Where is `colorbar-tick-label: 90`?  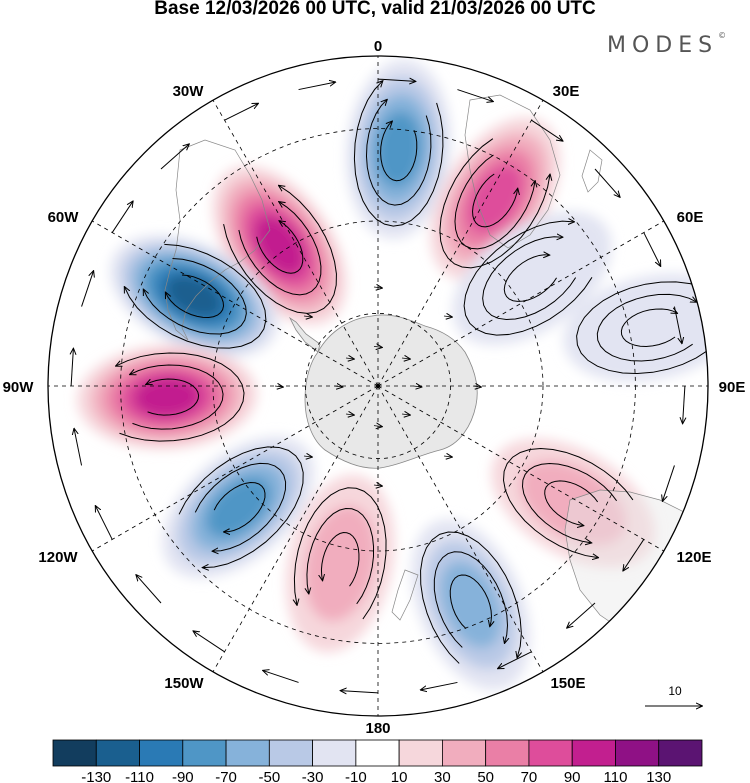 colorbar-tick-label: 90 is located at coordinates (572, 776).